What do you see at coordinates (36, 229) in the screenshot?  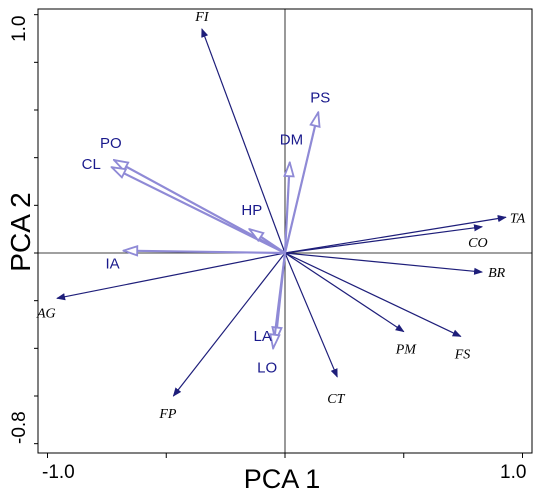 I see `y-axis-ticks` at bounding box center [36, 229].